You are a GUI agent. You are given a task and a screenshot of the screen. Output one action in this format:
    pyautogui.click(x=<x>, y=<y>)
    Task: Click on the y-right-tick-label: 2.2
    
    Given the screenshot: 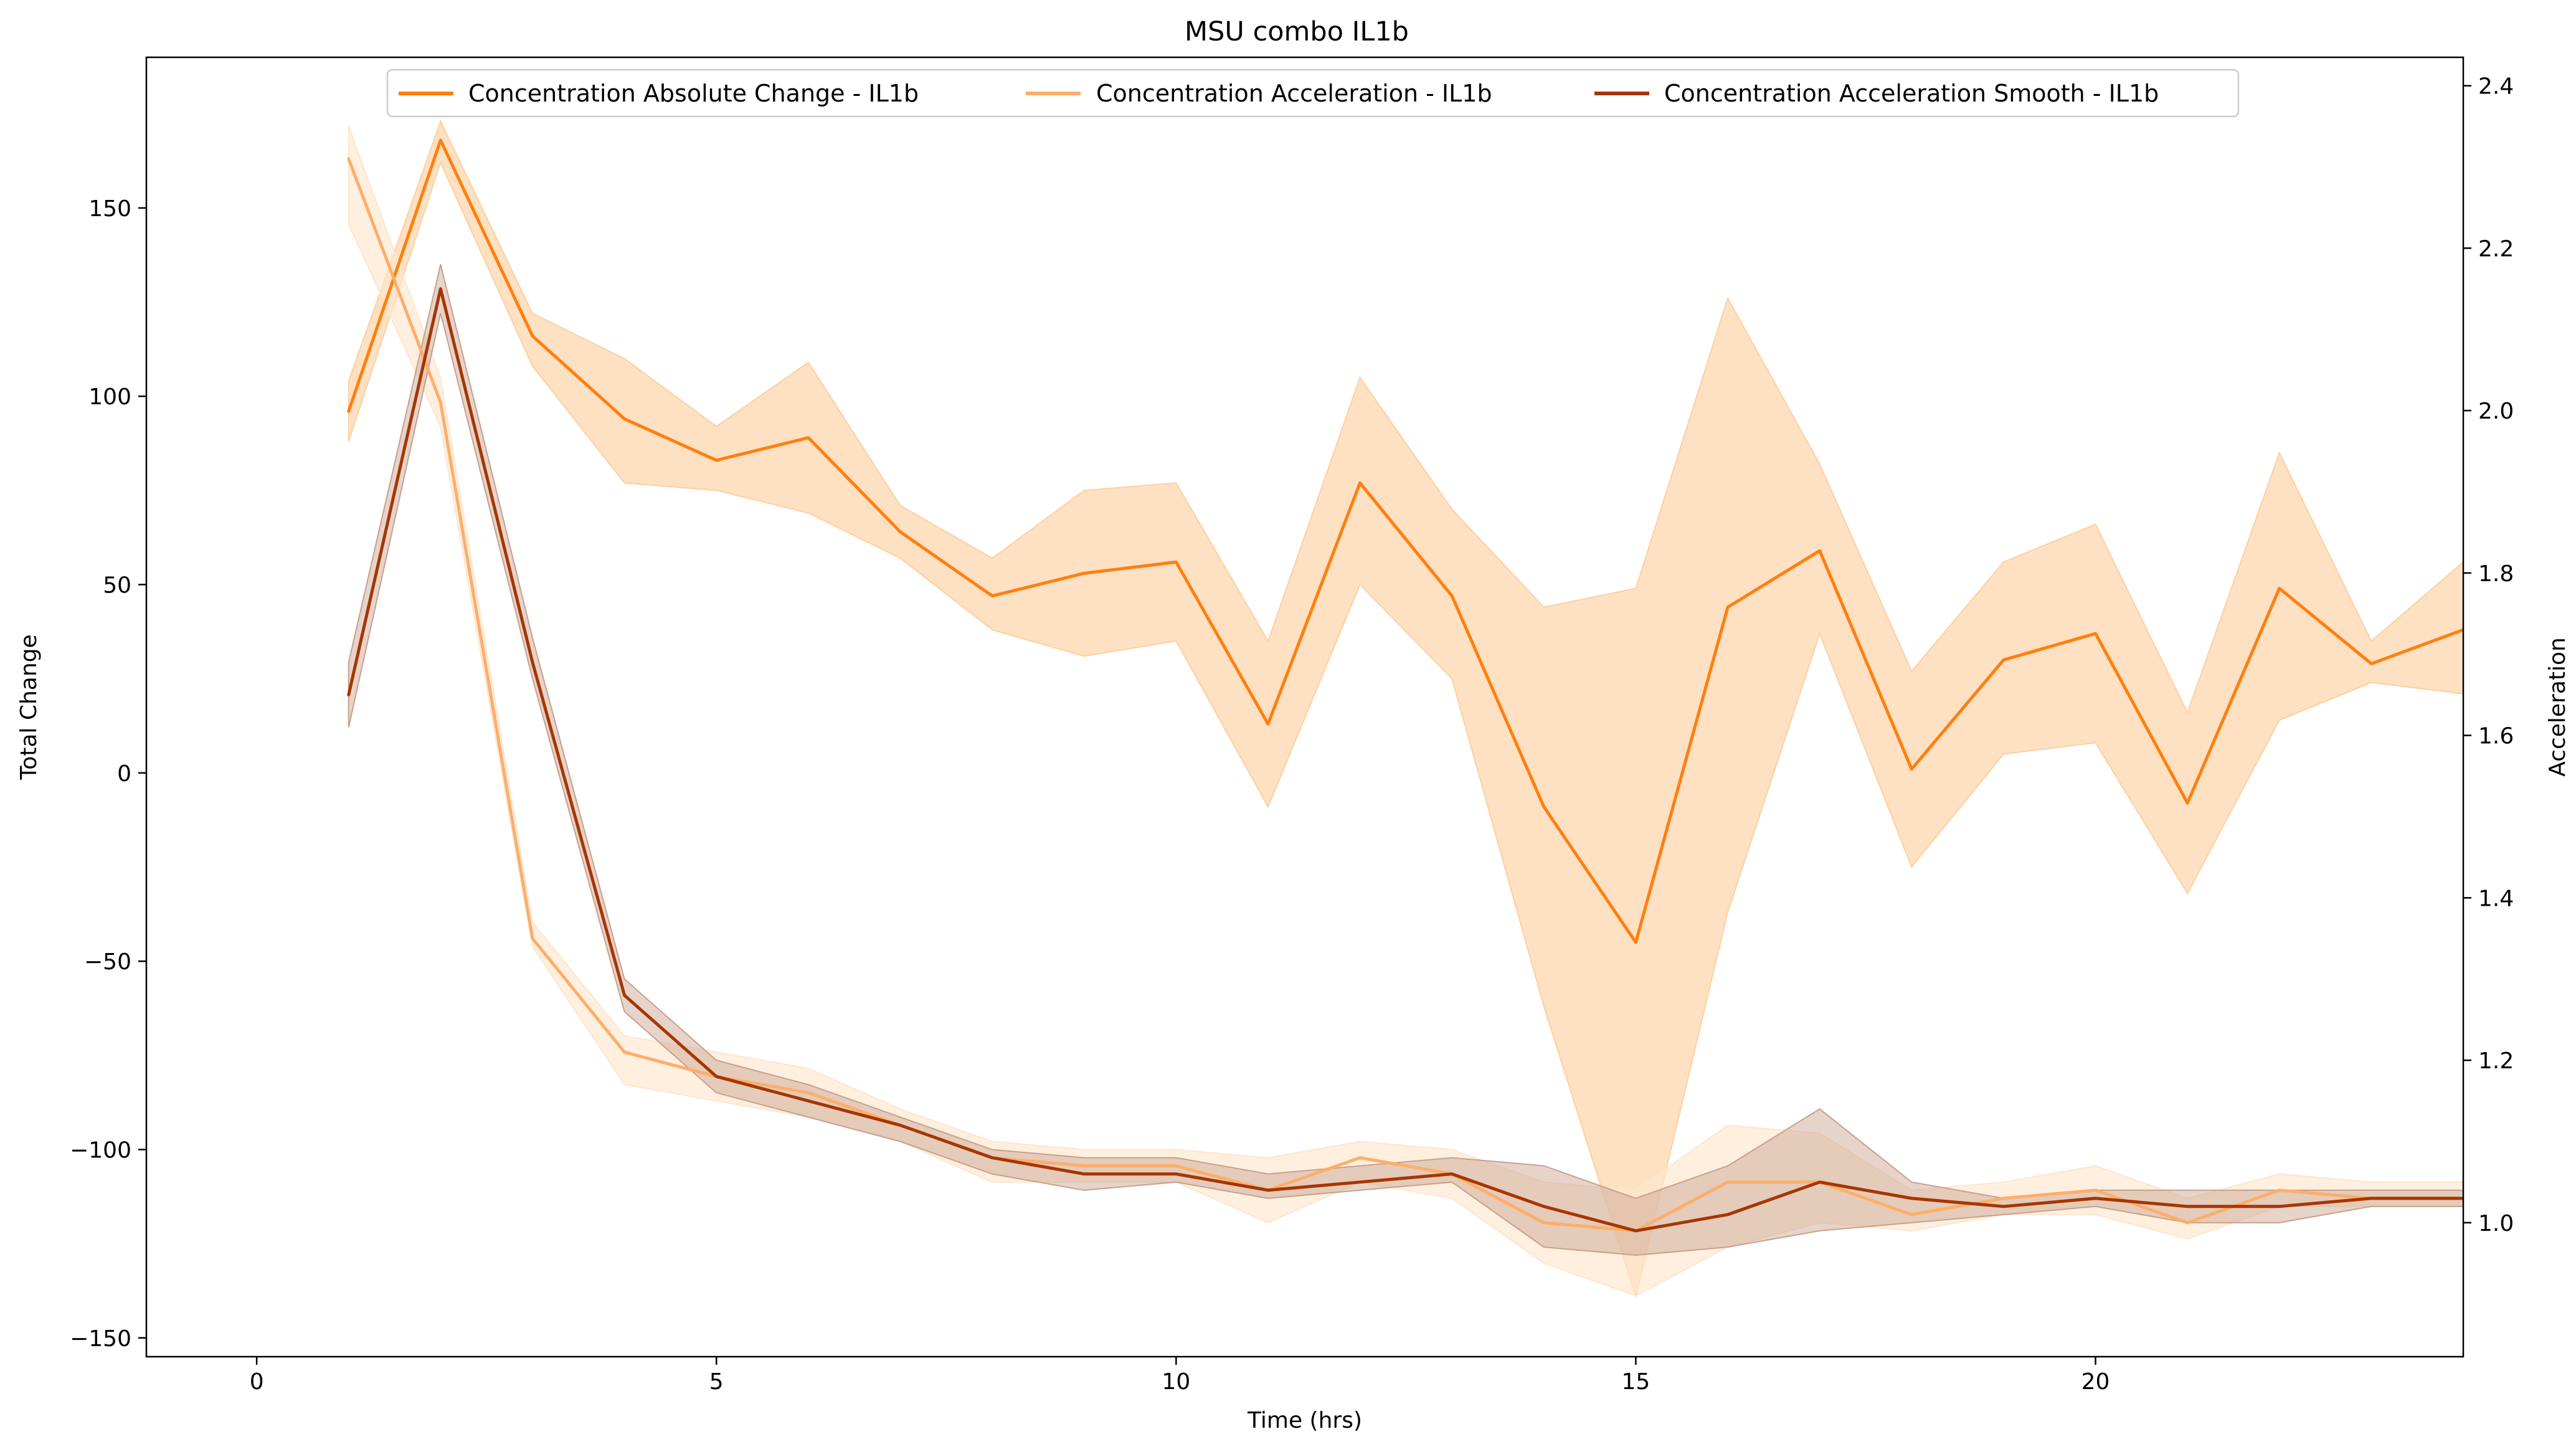 What is the action you would take?
    pyautogui.click(x=2496, y=249)
    